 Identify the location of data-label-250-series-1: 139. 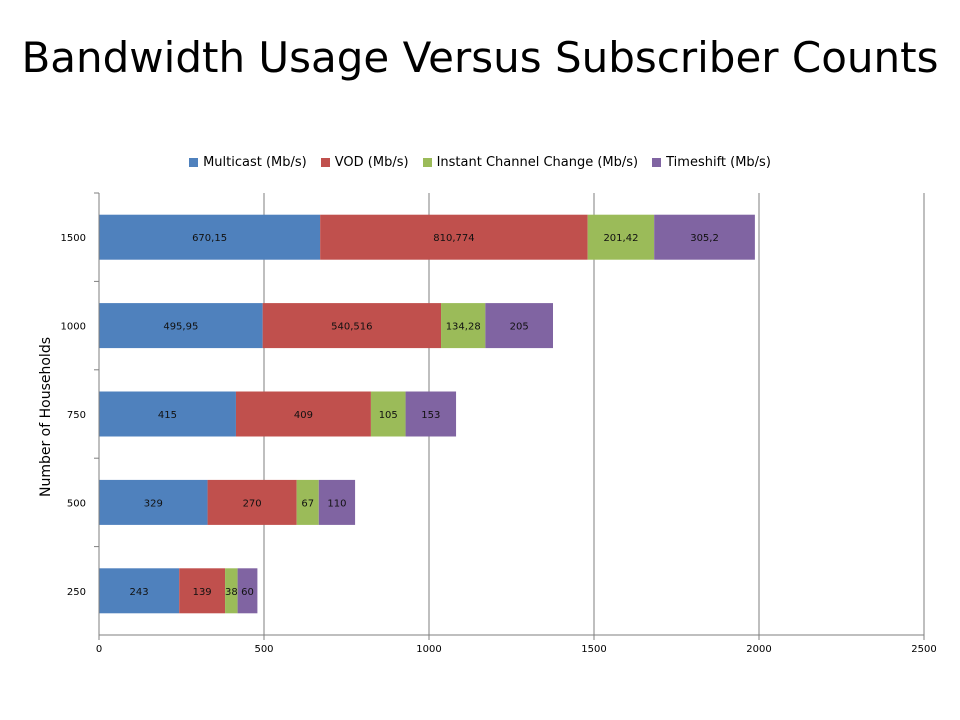
(202, 592).